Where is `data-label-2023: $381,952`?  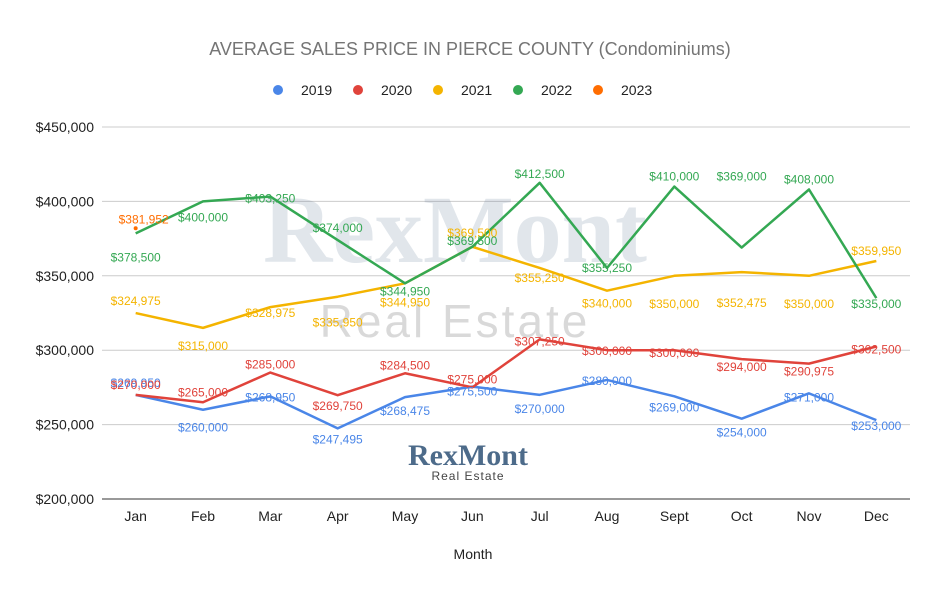 data-label-2023: $381,952 is located at coordinates (144, 219).